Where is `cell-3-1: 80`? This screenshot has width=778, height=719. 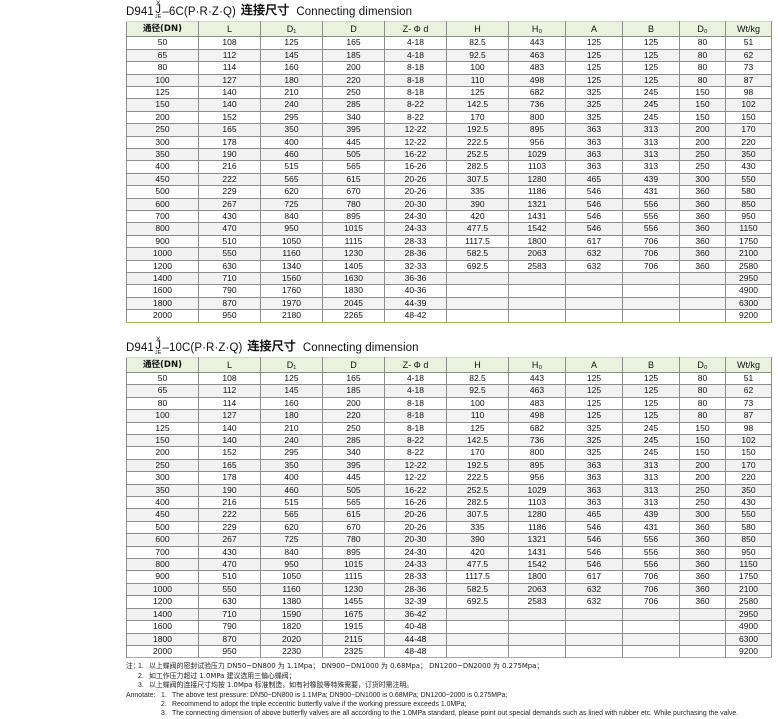
cell-3-1: 80 is located at coordinates (162, 403).